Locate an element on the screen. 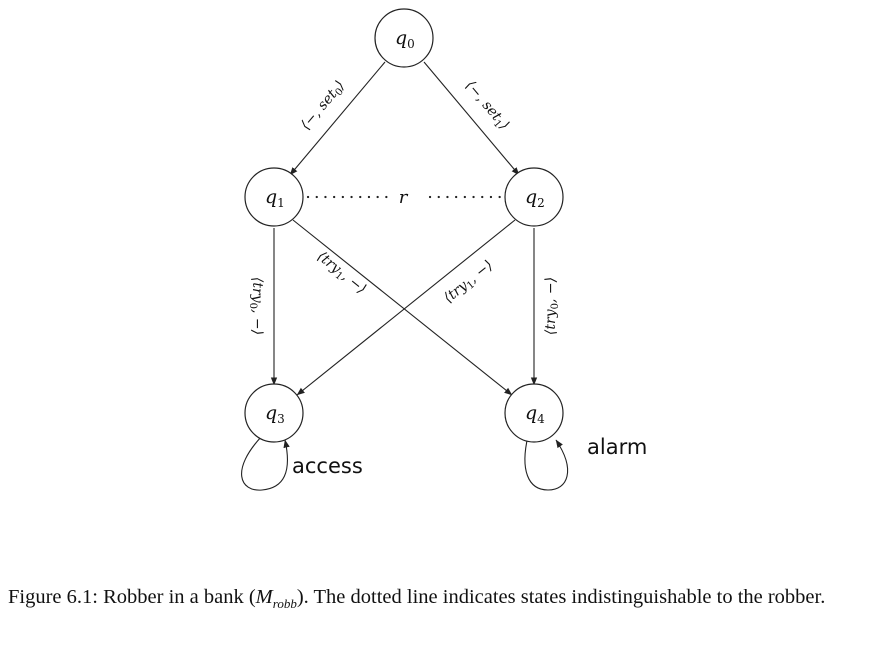  indistinguishable-label: r is located at coordinates (404, 197).